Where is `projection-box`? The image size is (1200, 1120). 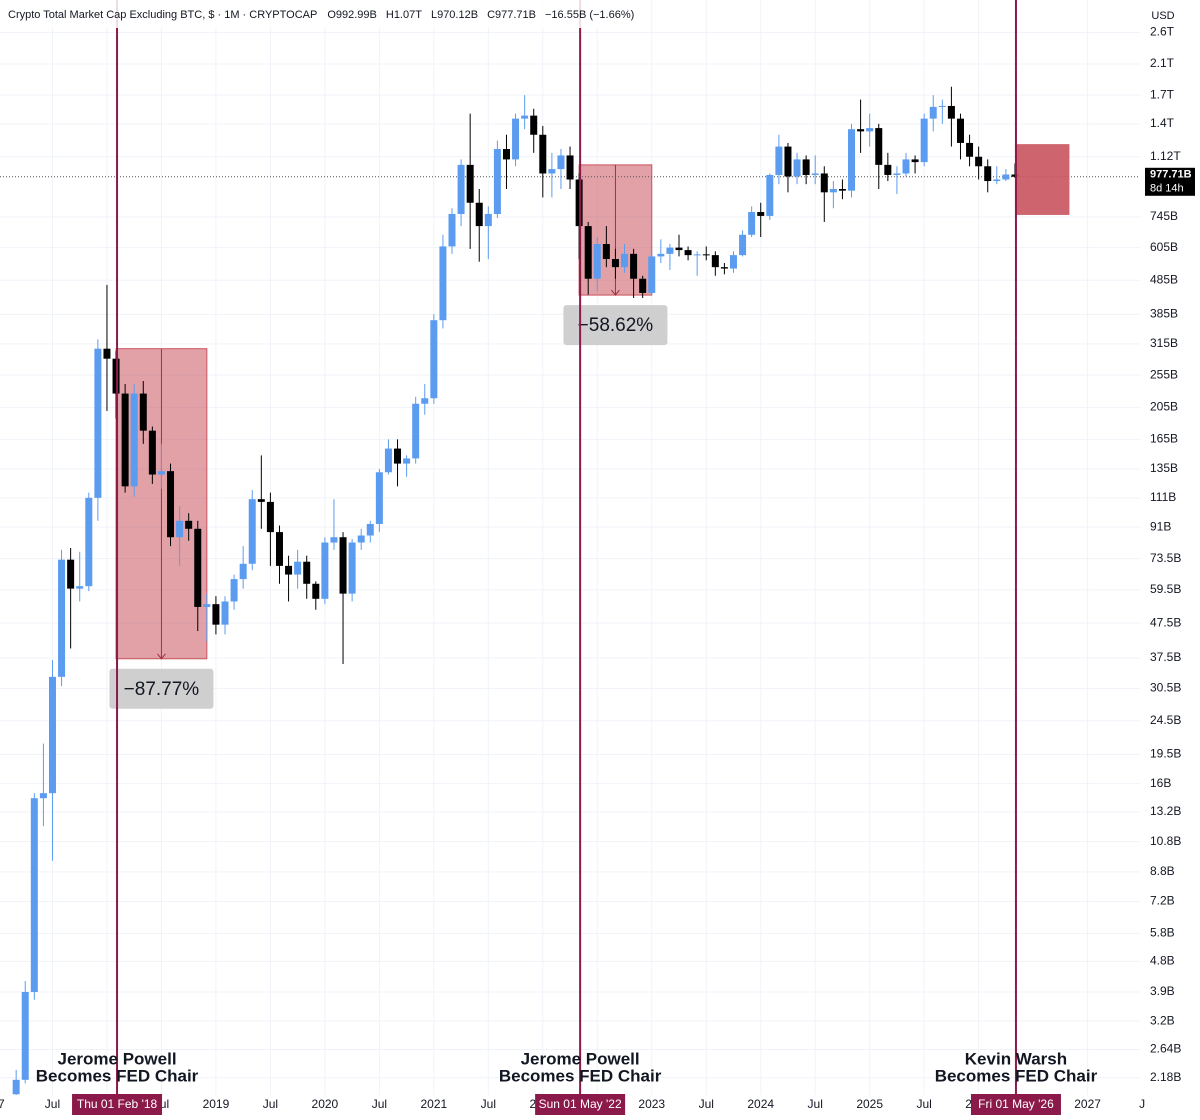 projection-box is located at coordinates (1042, 179).